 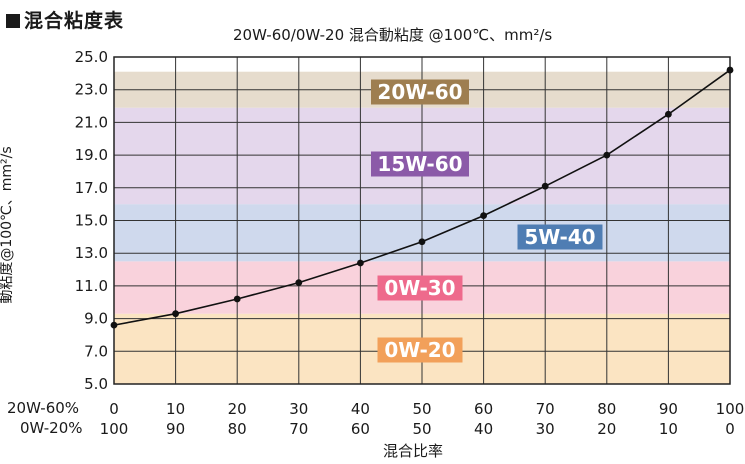 What do you see at coordinates (393, 35) in the screenshot?
I see `chart-title: 20W-60/0W-20 混合動粘度 @100℃、mm²/s` at bounding box center [393, 35].